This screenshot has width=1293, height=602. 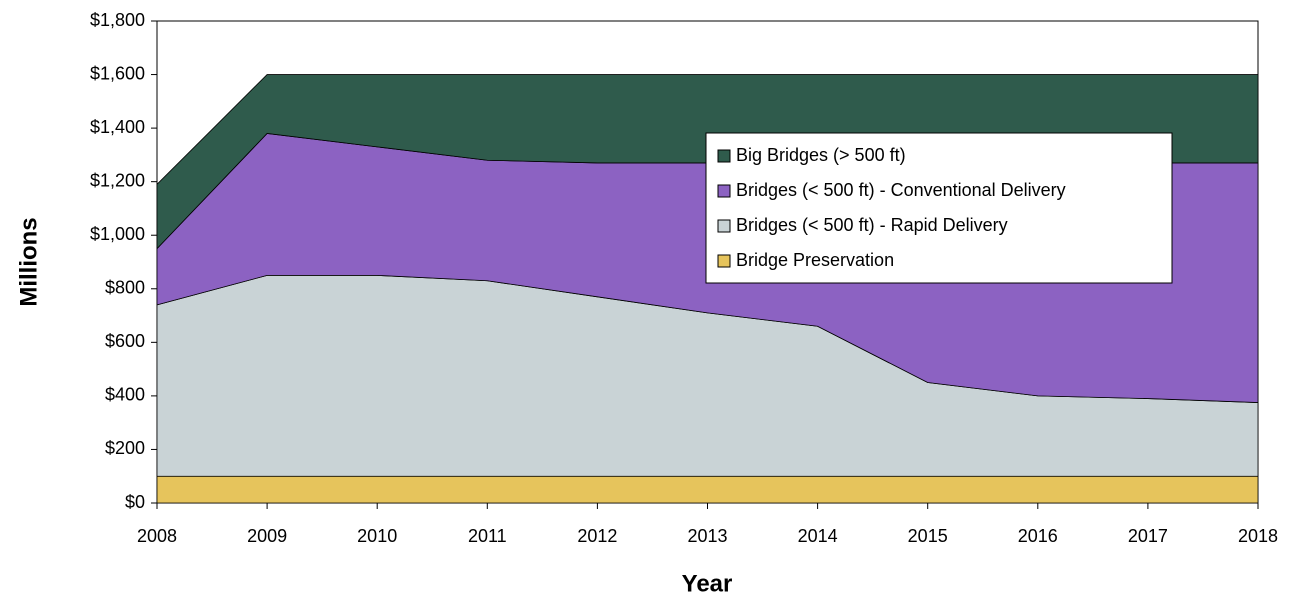 I want to click on y-tick-label: $400, so click(x=125, y=395).